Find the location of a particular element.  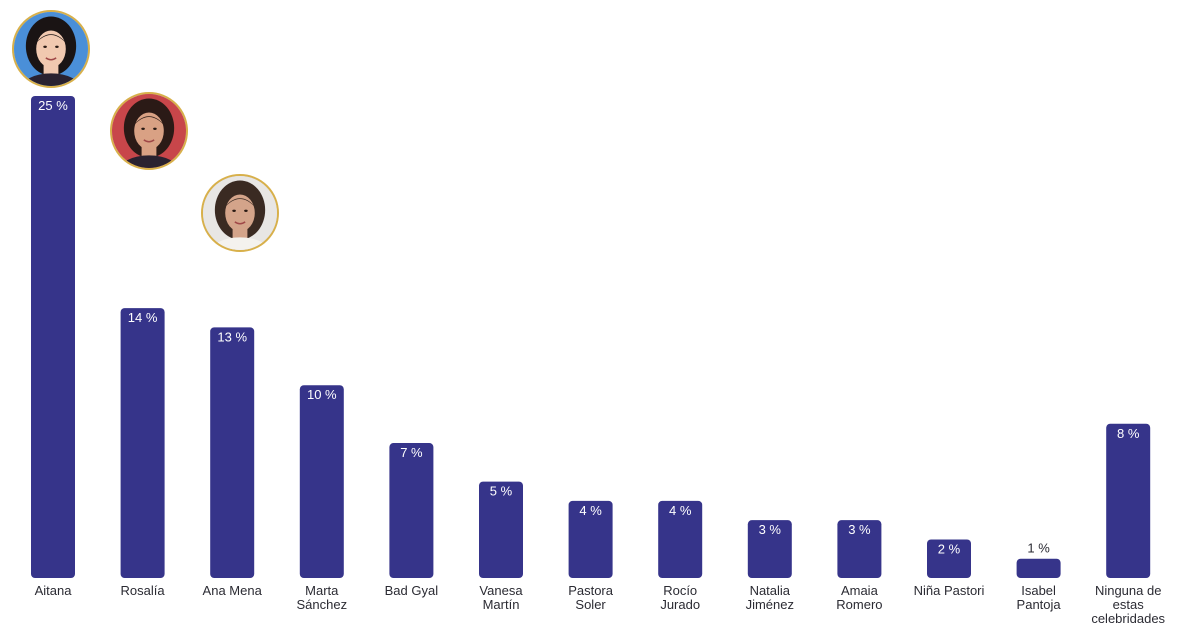

avatar-aitana is located at coordinates (51, 49).